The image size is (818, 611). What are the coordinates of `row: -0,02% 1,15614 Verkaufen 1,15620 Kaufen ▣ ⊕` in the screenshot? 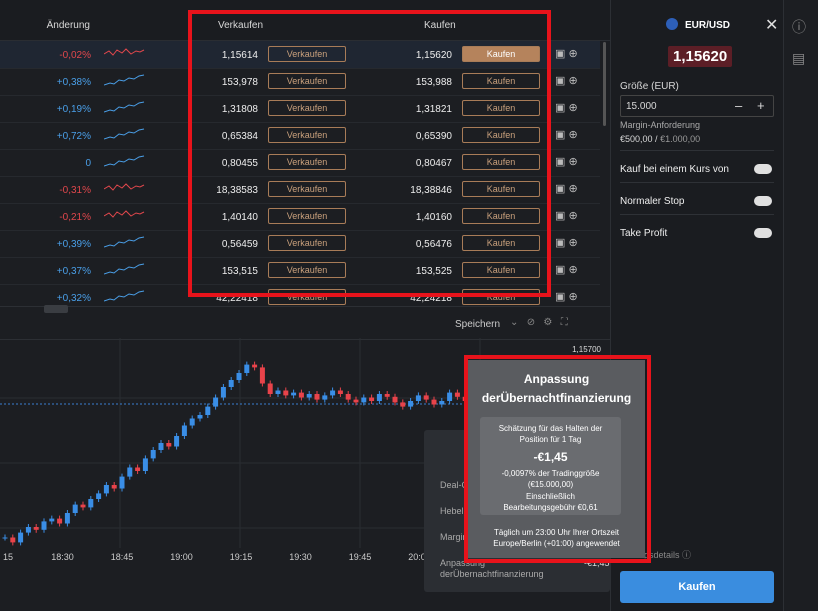 It's located at (300, 55).